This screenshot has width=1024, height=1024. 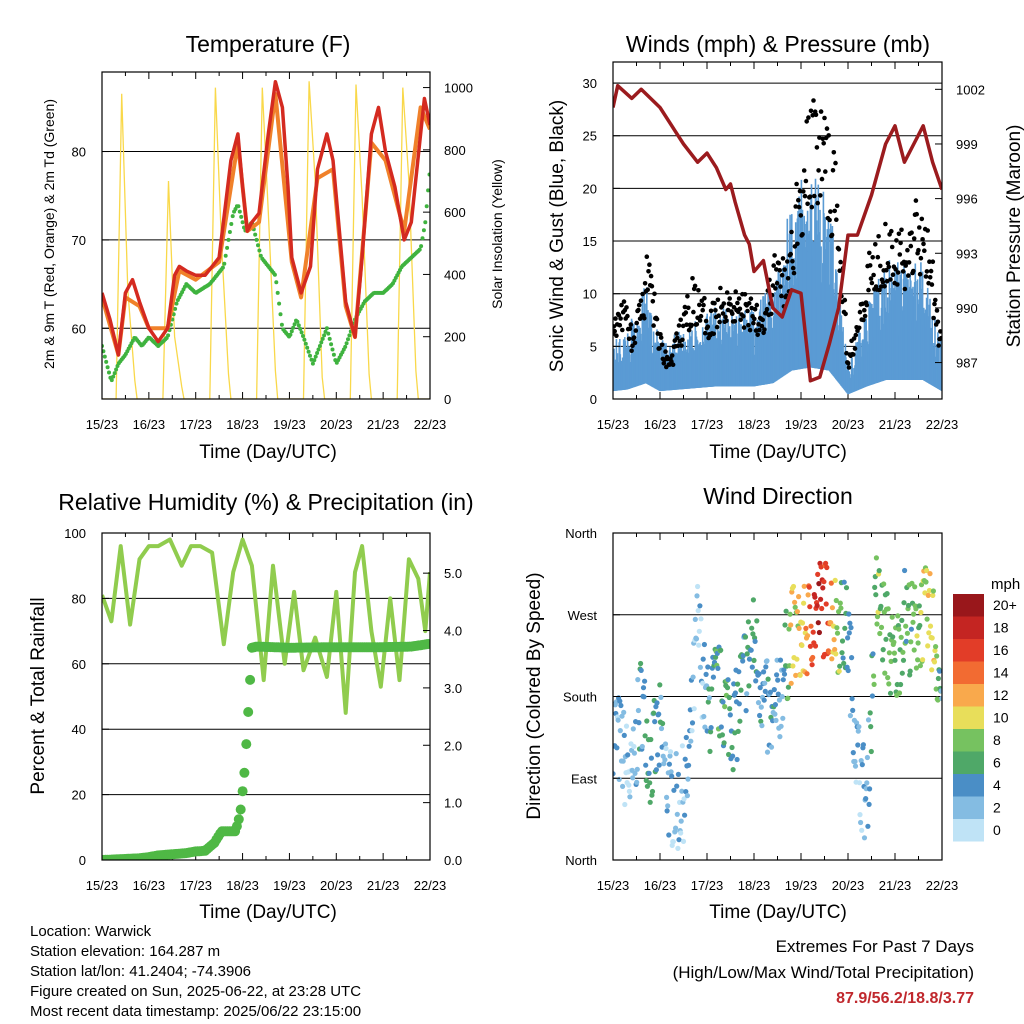 What do you see at coordinates (590, 294) in the screenshot?
I see `y-tick-label: 10` at bounding box center [590, 294].